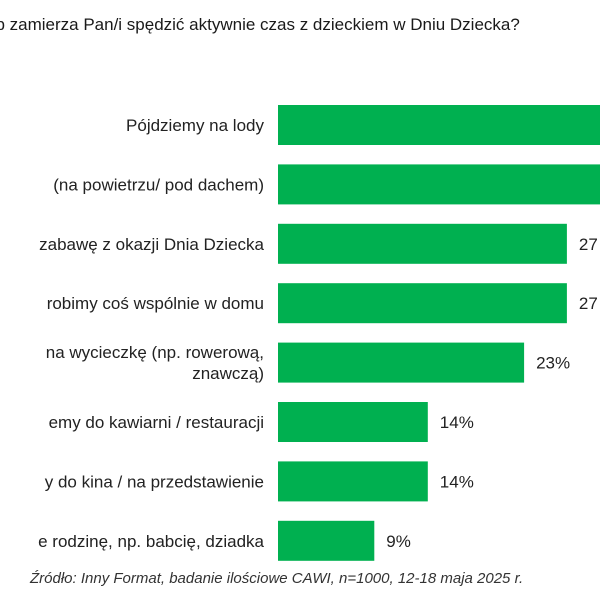  Describe the element at coordinates (156, 422) in the screenshot. I see `category-label: emy do kawiarni / restauracji` at that location.